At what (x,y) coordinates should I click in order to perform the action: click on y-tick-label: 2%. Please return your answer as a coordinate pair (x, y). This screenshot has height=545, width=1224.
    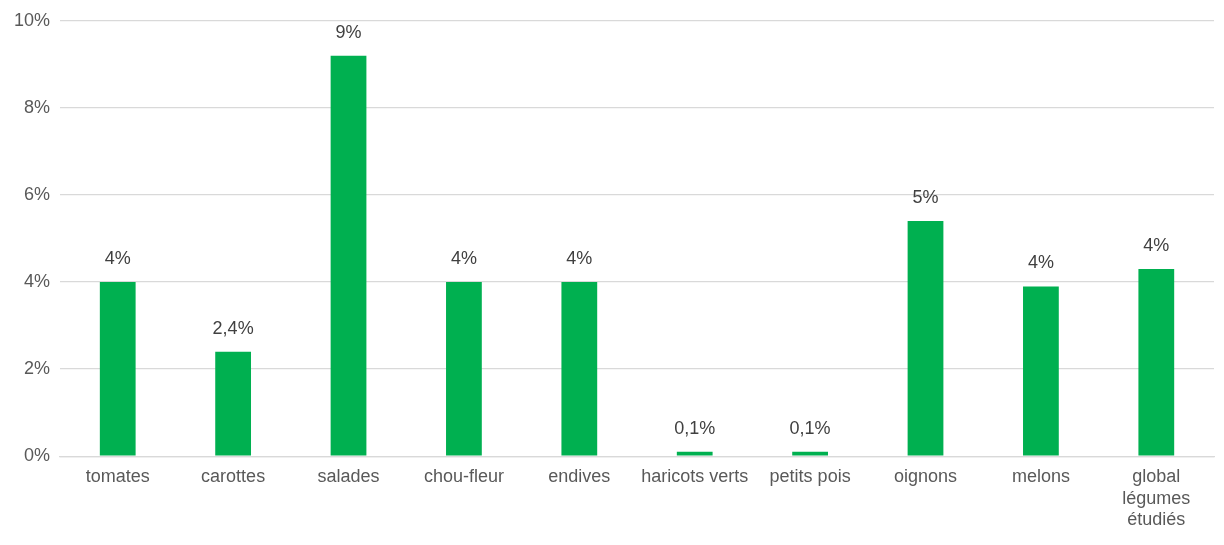
    Looking at the image, I should click on (37, 368).